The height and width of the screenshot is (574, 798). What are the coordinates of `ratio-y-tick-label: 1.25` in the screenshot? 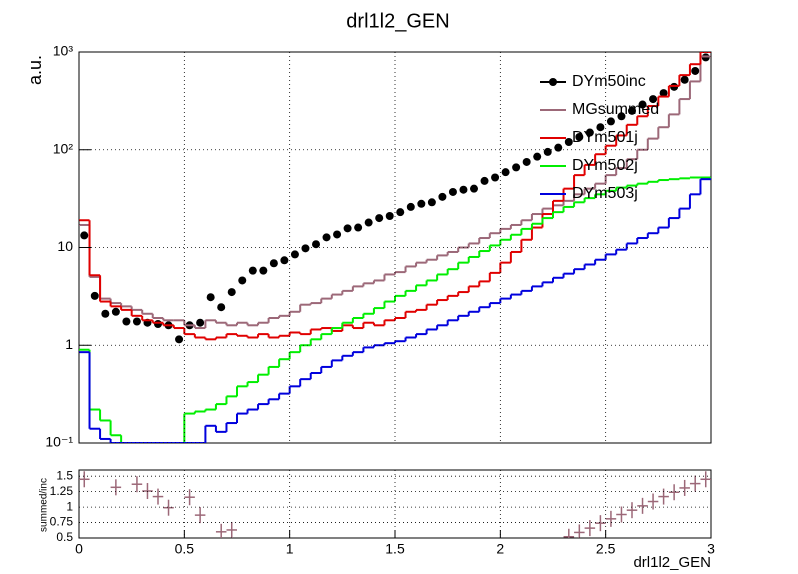 It's located at (62, 491).